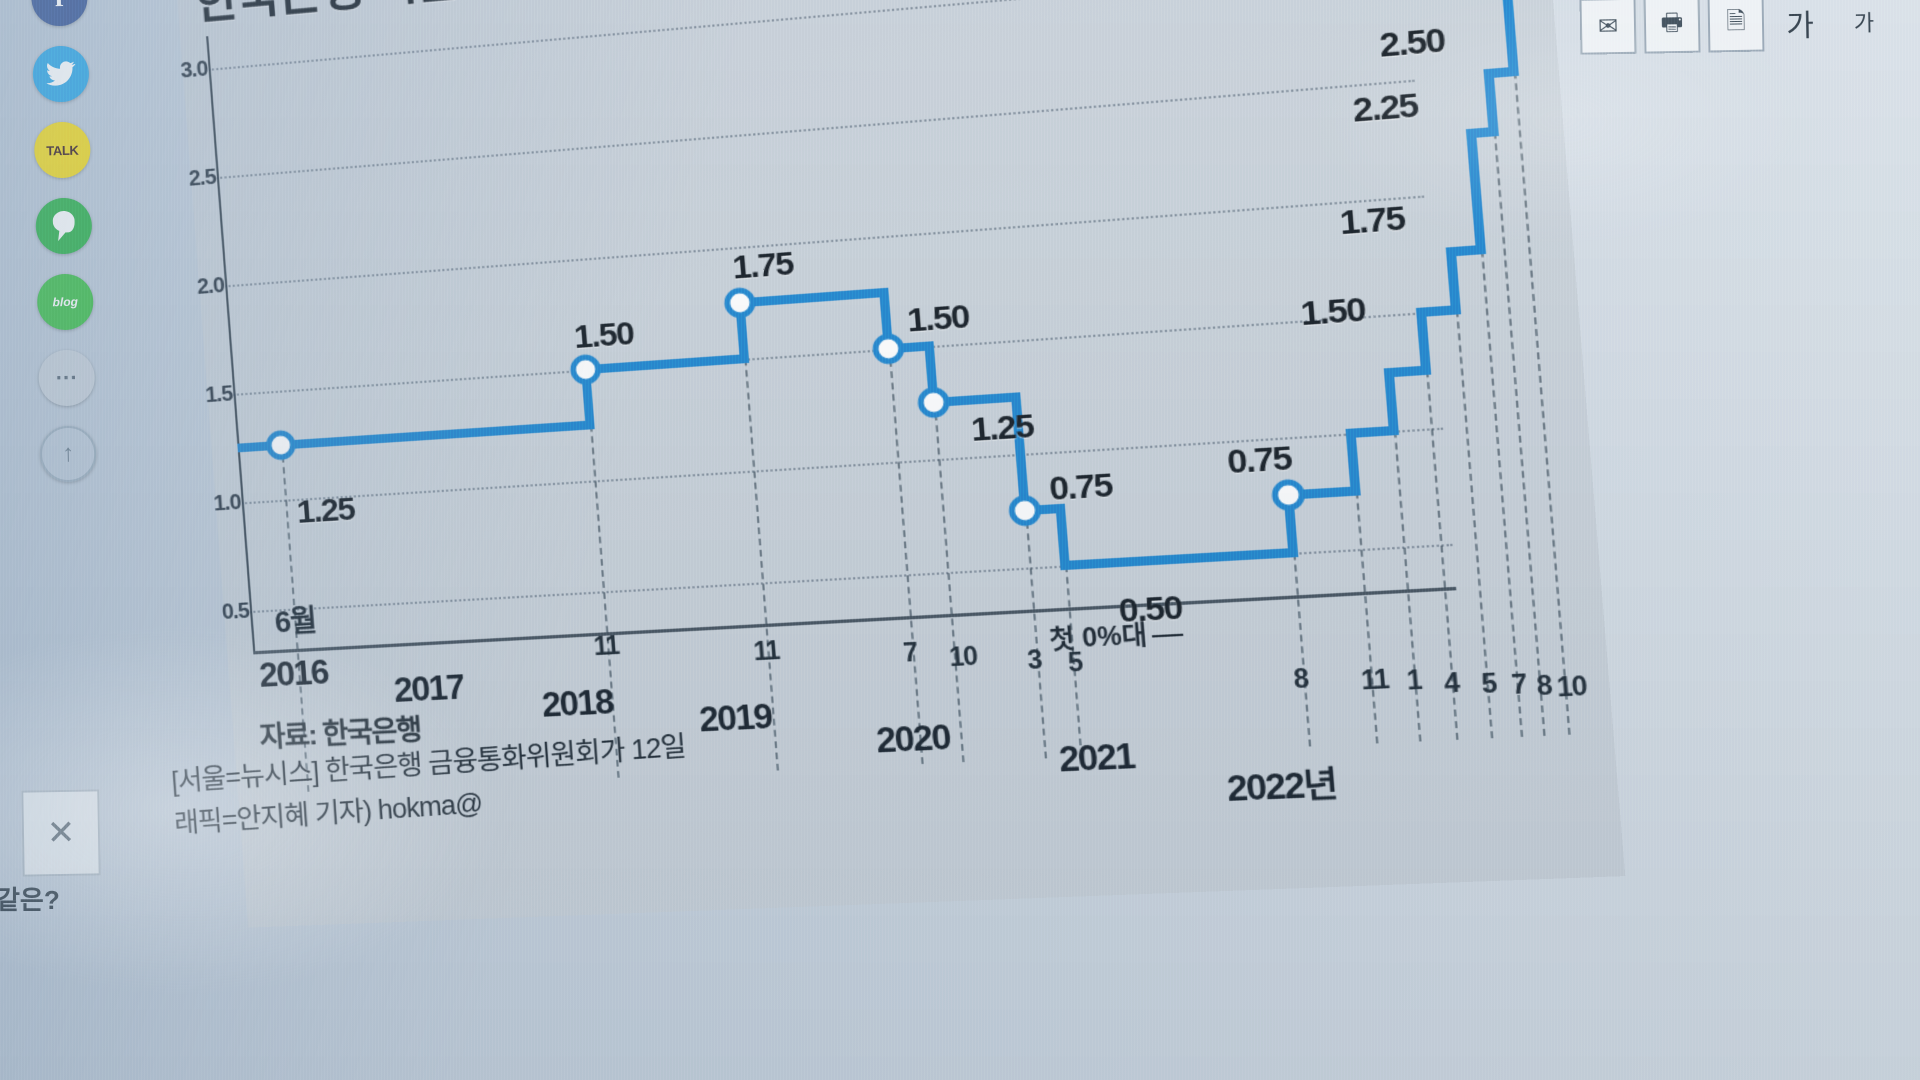 The image size is (1920, 1080). What do you see at coordinates (61, 833) in the screenshot?
I see `close-icon: ✕` at bounding box center [61, 833].